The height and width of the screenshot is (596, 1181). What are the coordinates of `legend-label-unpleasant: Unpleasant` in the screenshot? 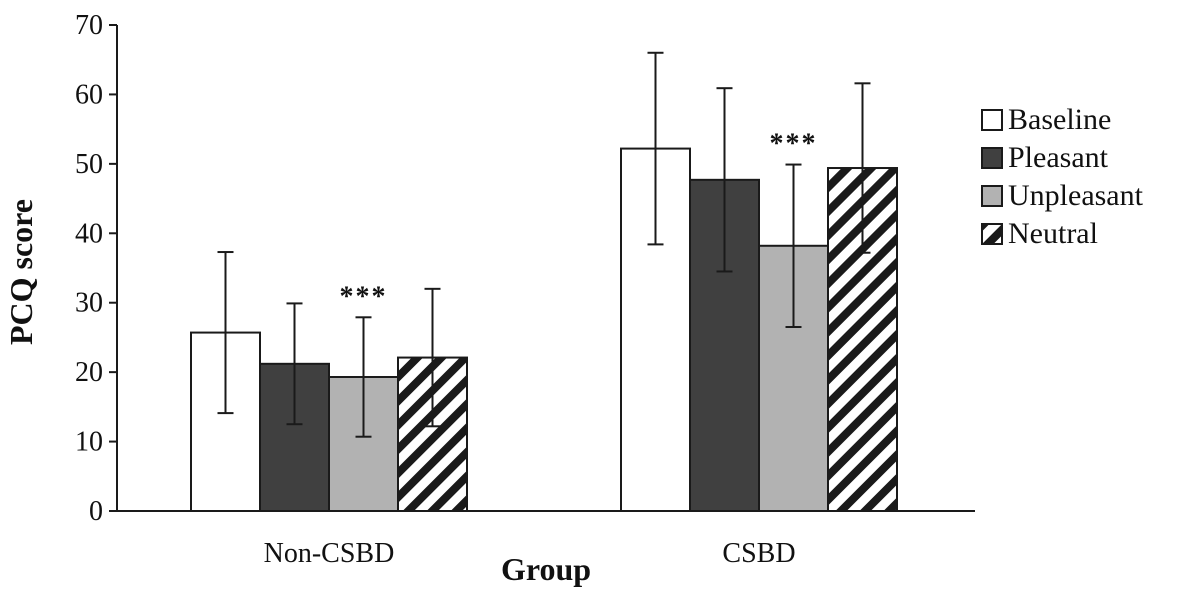 It's located at (1076, 195).